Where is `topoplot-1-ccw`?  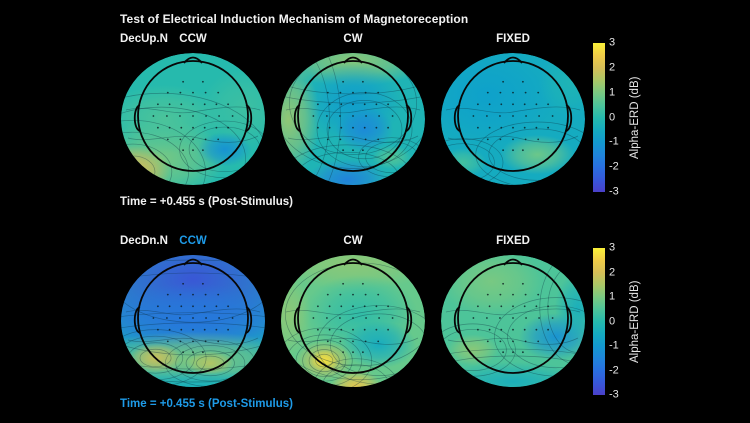
topoplot-1-ccw is located at coordinates (193, 321).